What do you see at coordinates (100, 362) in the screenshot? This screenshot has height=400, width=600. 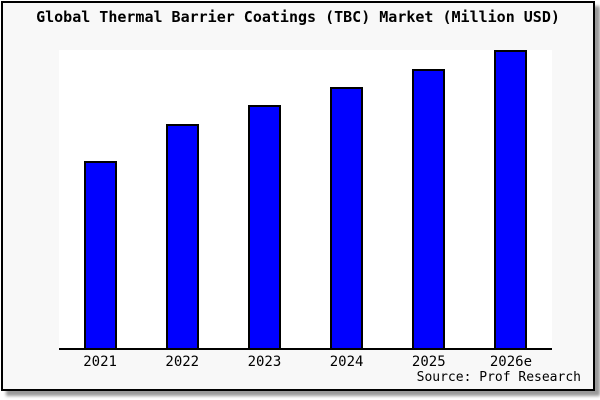 I see `x-tick-label-2021: 2021` at bounding box center [100, 362].